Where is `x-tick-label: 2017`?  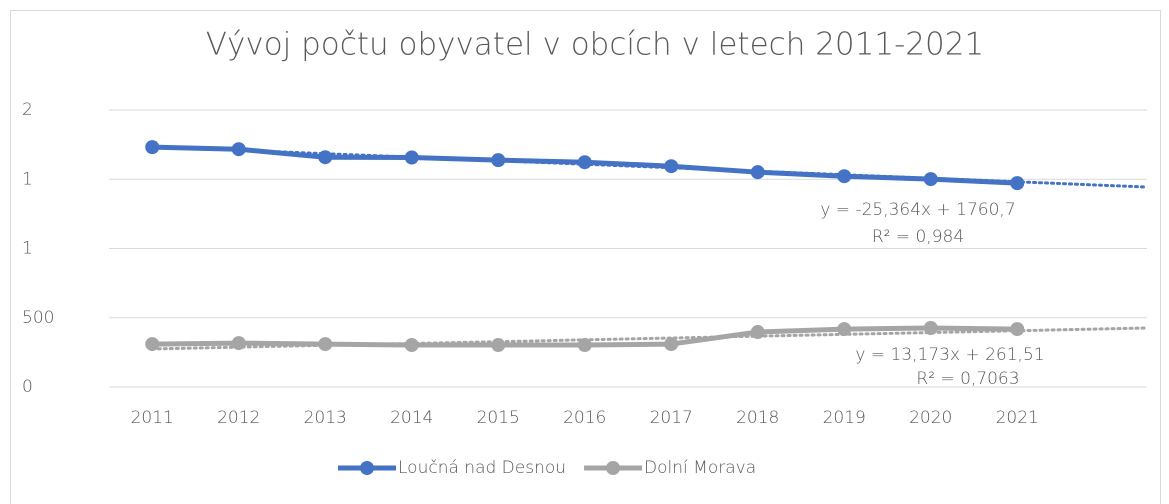
x-tick-label: 2017 is located at coordinates (671, 418).